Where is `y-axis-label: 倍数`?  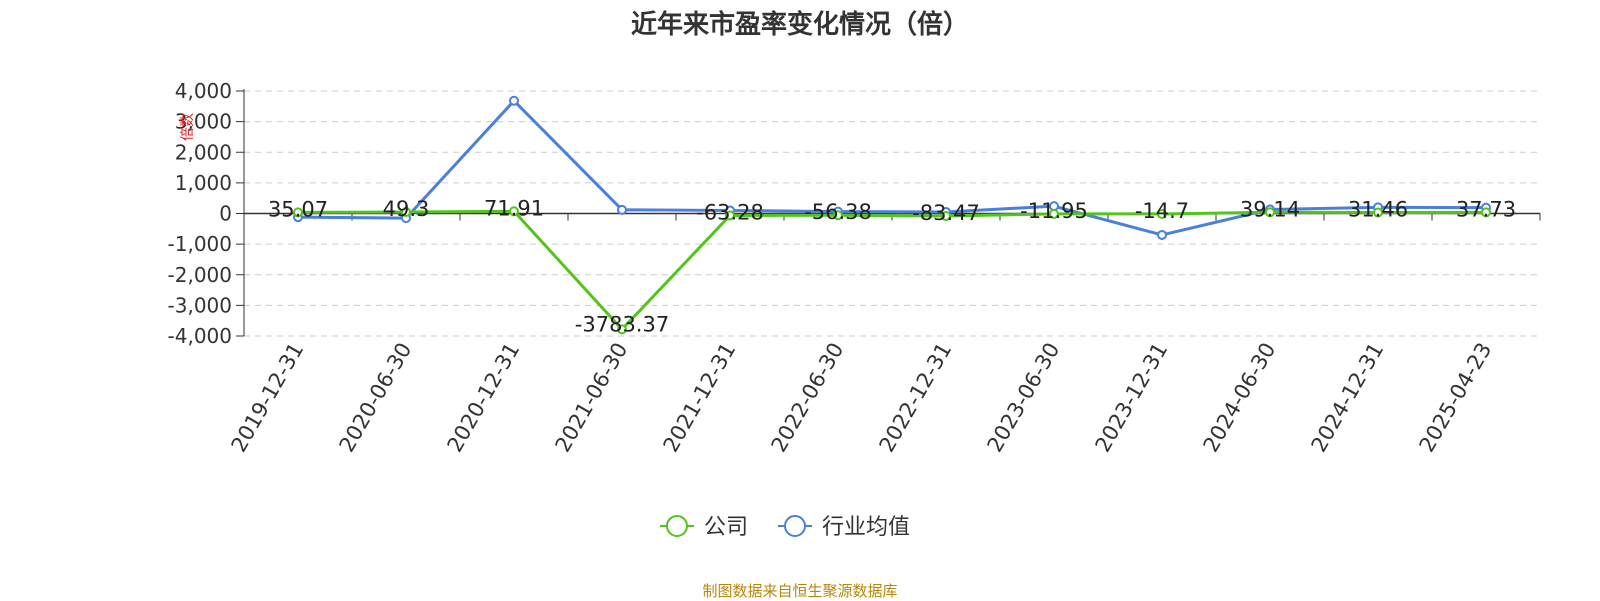 y-axis-label: 倍数 is located at coordinates (188, 127).